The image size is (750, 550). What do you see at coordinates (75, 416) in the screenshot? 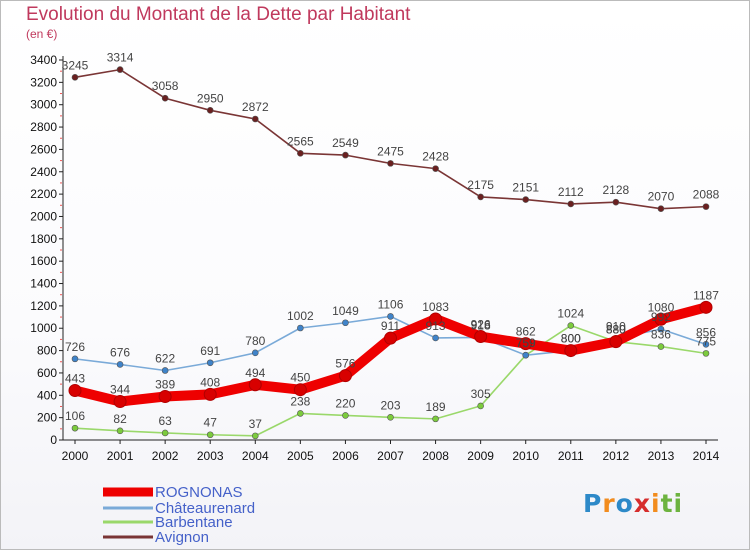
I see `data-label: 106` at bounding box center [75, 416].